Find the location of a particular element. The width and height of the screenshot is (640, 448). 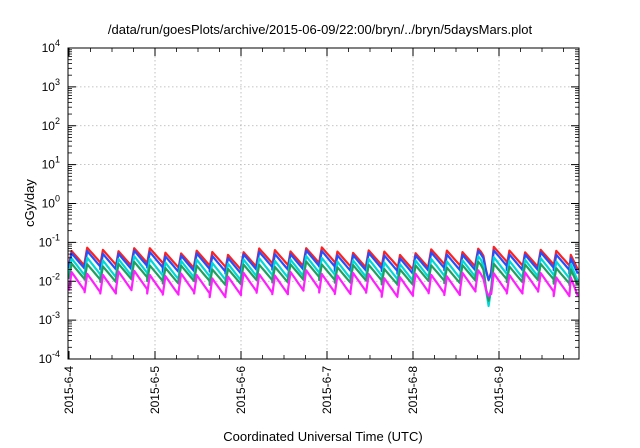

y-tick-label: 10⁴ is located at coordinates (51, 46).